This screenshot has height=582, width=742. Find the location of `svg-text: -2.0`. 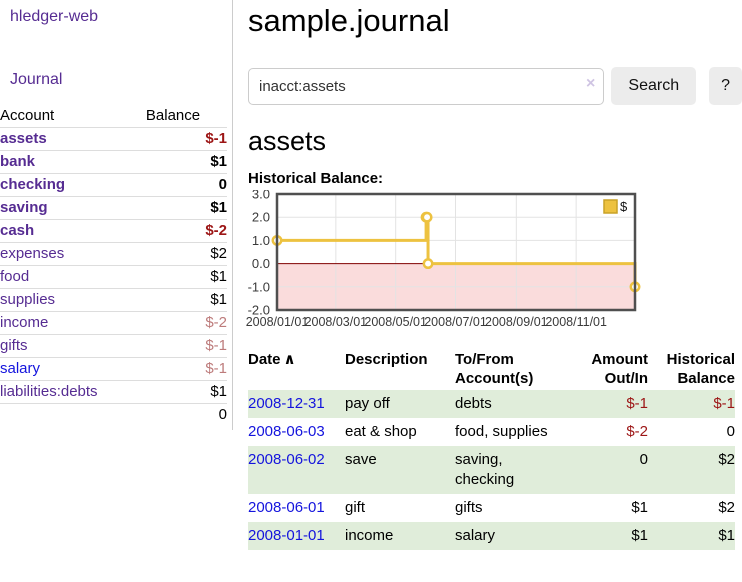

svg-text: -2.0 is located at coordinates (259, 310).